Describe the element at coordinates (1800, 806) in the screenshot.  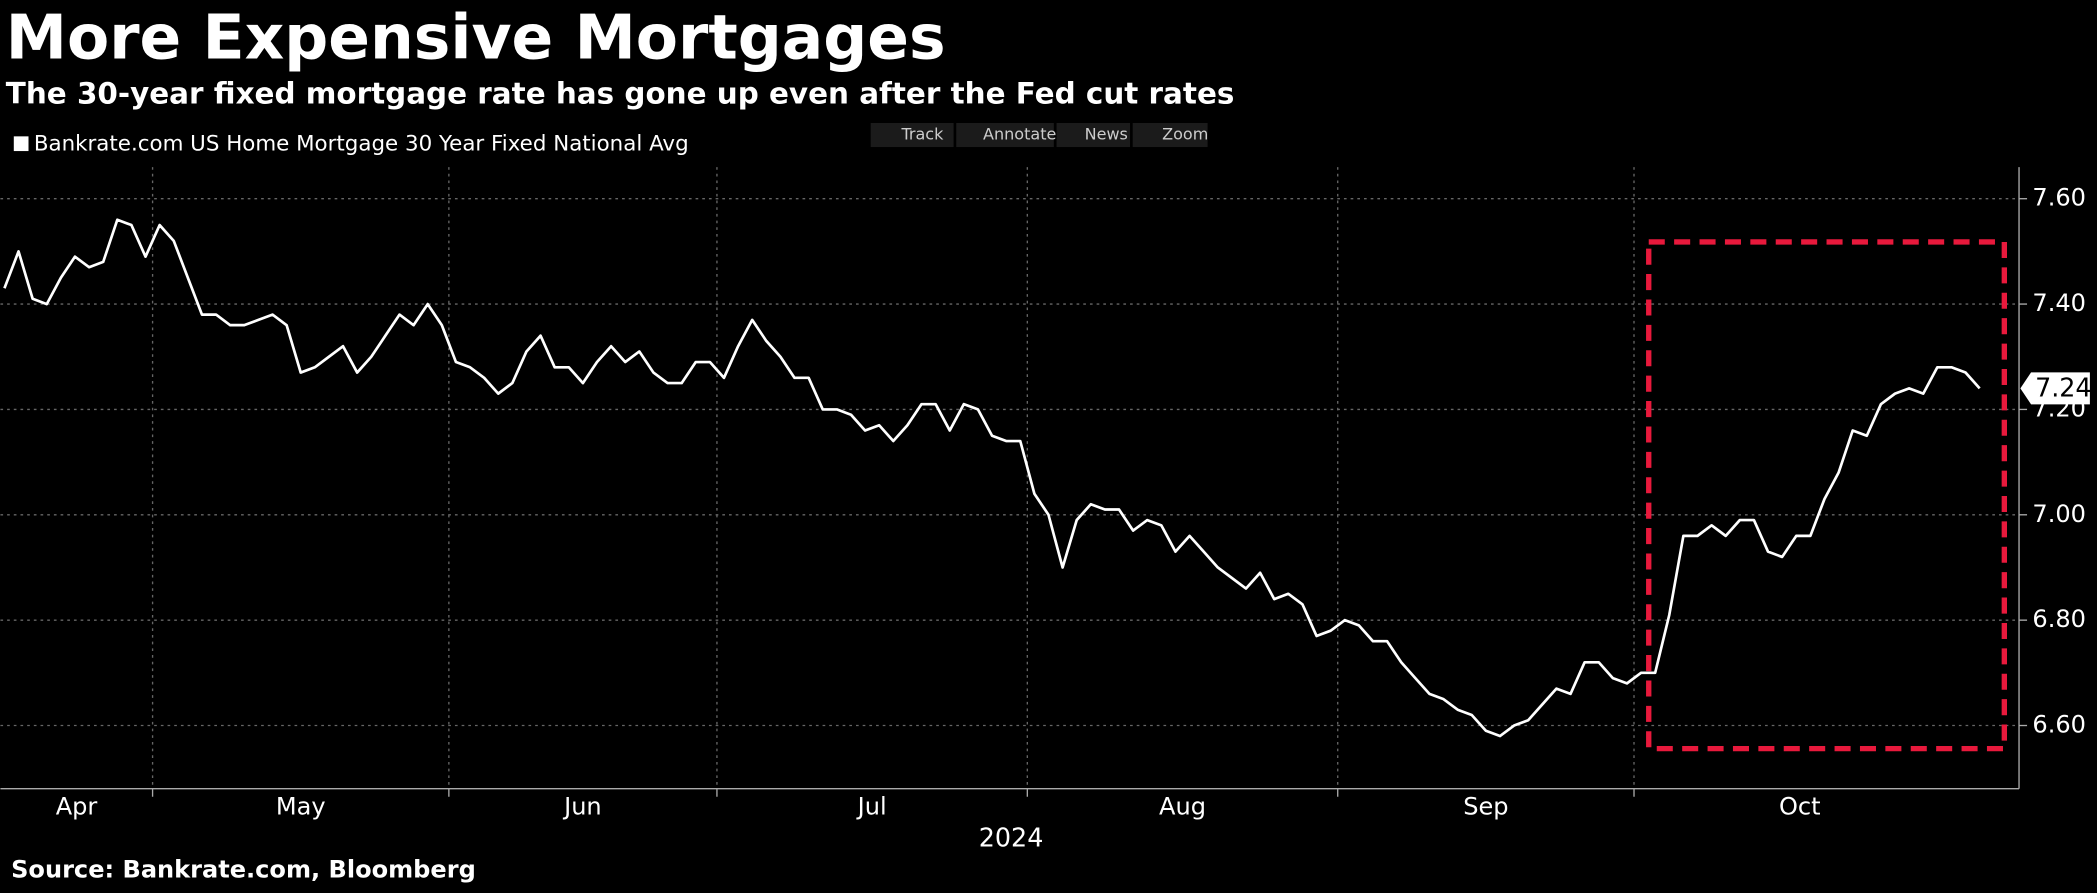
I see `x-tick-label: Oct` at that location.